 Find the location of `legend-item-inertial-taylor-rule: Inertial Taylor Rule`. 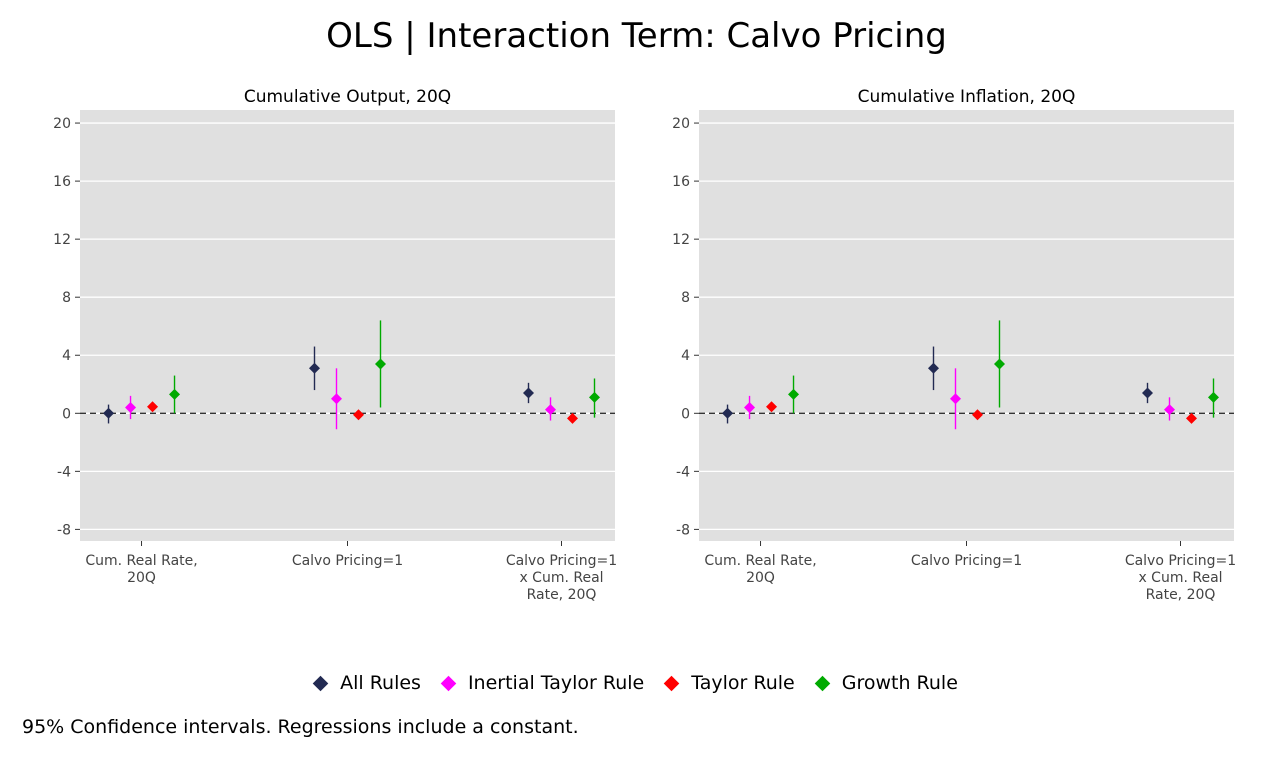

legend-item-inertial-taylor-rule: Inertial Taylor Rule is located at coordinates (542, 683).